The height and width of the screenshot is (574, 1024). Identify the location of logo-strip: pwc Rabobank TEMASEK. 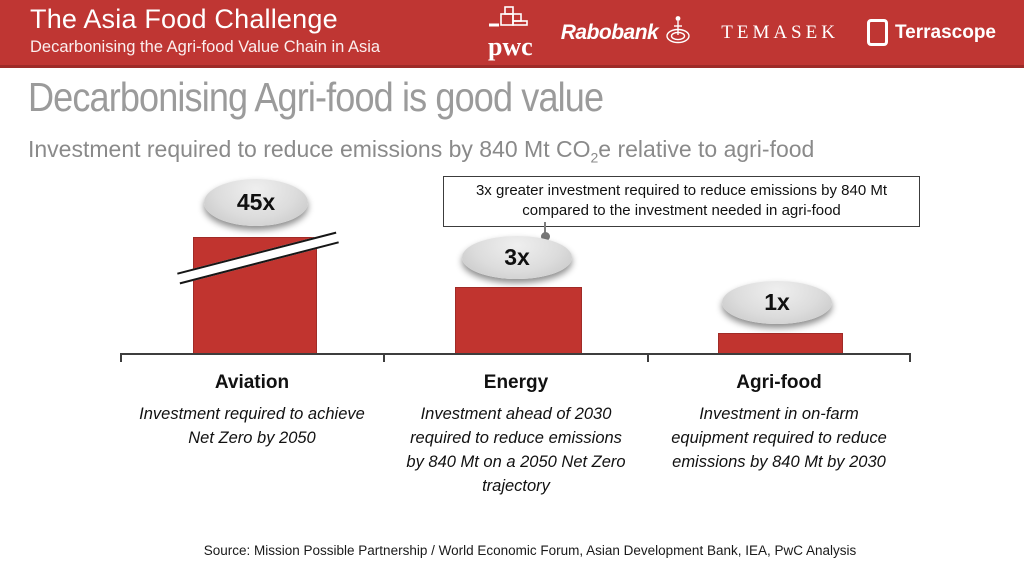
(742, 32).